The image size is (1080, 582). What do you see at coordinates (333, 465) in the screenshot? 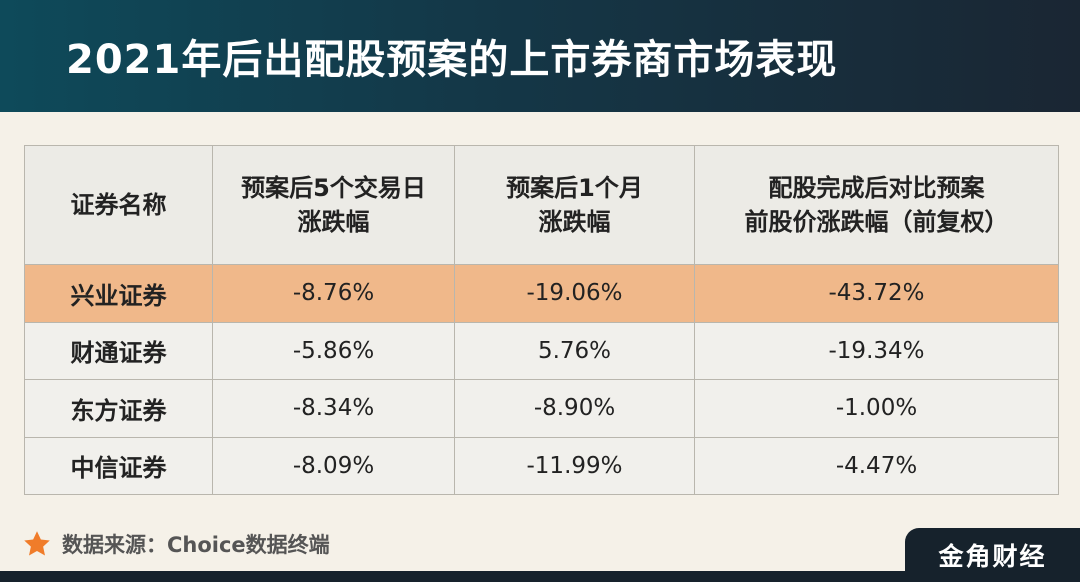
I see `cell-5day-change: -8.09%` at bounding box center [333, 465].